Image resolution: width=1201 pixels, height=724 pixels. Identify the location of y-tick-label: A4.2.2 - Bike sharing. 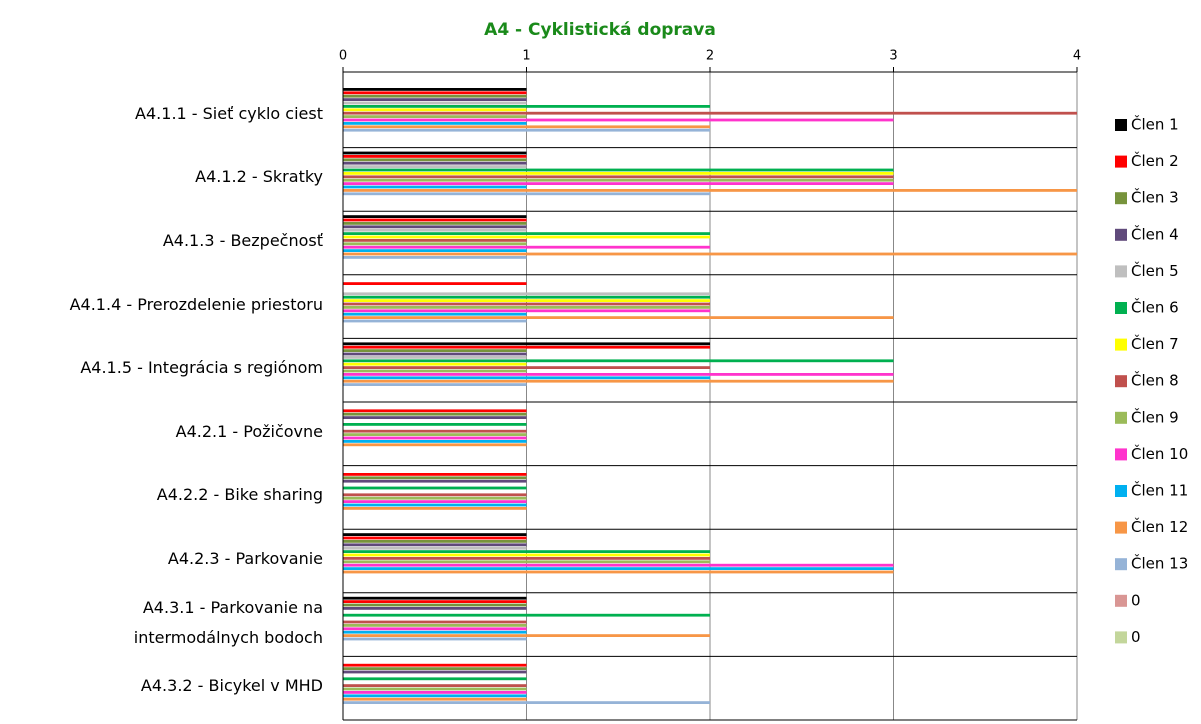
(239, 495).